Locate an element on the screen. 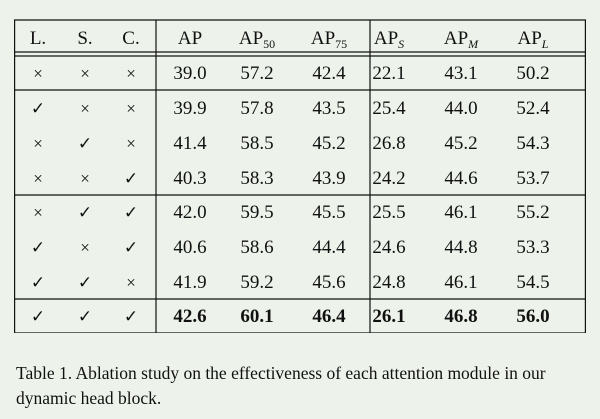  cell-apl: 53.7 is located at coordinates (532, 178).